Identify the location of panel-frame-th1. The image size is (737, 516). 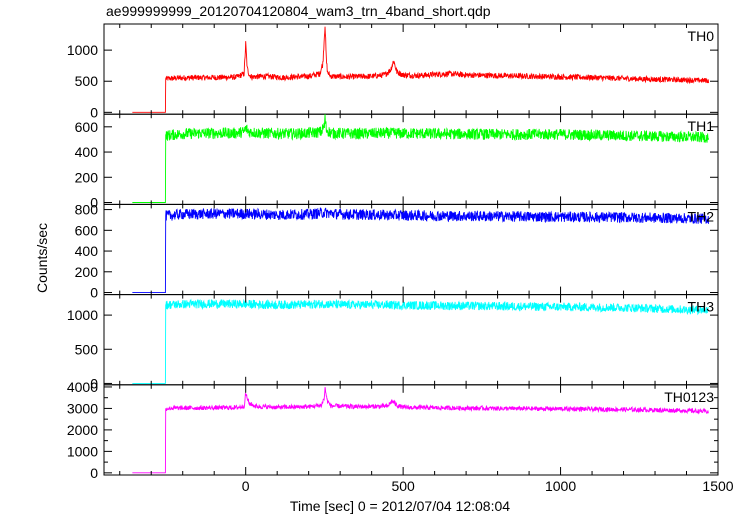
(411, 159).